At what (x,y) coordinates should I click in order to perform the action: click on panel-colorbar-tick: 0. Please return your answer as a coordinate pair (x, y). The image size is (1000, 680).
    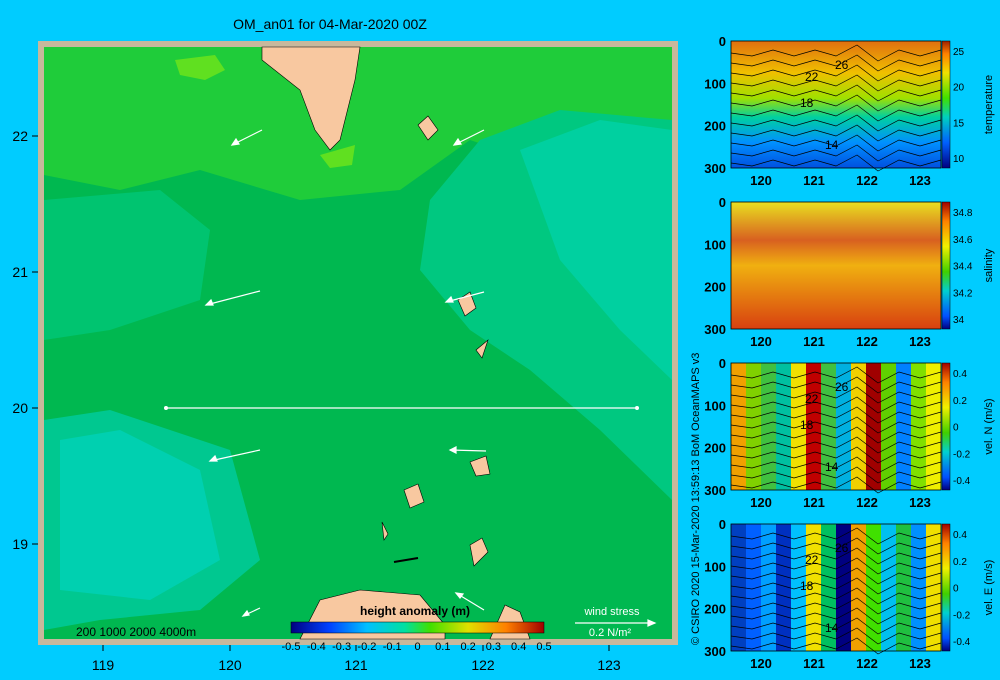
    Looking at the image, I should click on (956, 589).